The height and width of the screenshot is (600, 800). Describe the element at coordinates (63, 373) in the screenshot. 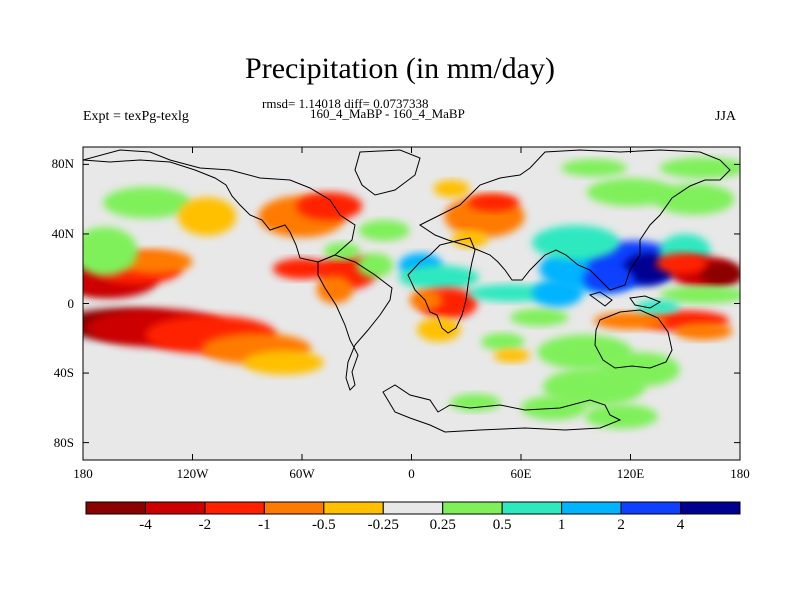

I see `y-tick-label: 40S` at that location.